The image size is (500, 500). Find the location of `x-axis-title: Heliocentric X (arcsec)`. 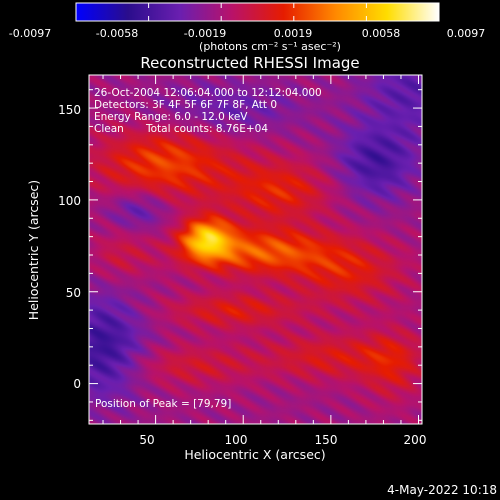

x-axis-title: Heliocentric X (arcsec) is located at coordinates (254, 454).